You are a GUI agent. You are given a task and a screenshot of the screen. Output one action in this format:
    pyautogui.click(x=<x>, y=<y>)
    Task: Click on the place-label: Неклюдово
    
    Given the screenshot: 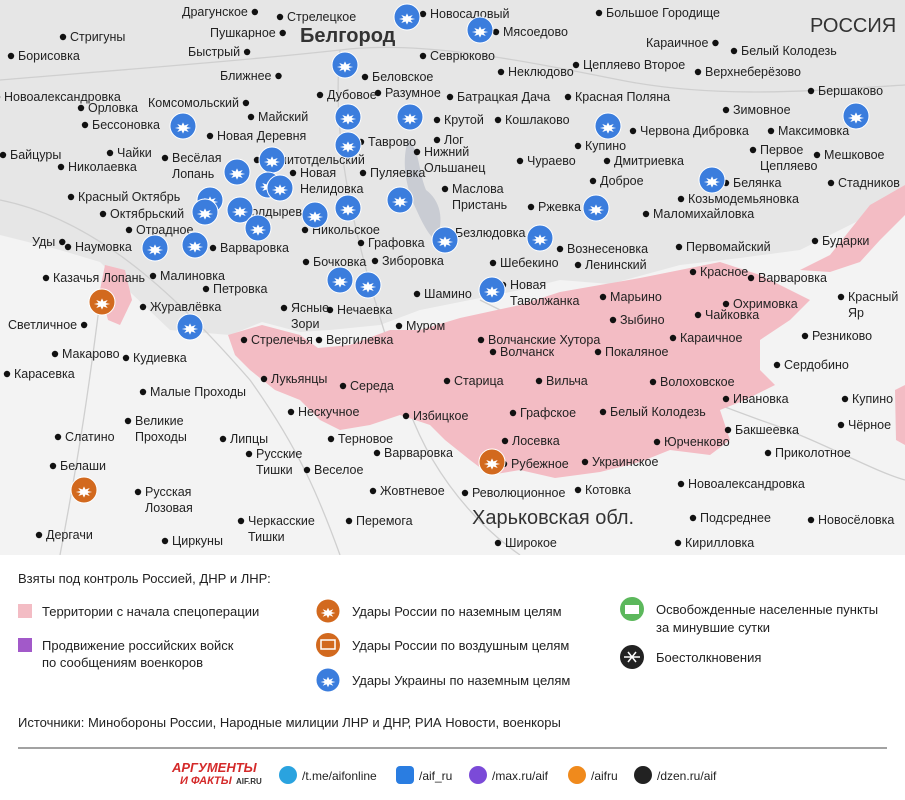 What is the action you would take?
    pyautogui.click(x=541, y=72)
    